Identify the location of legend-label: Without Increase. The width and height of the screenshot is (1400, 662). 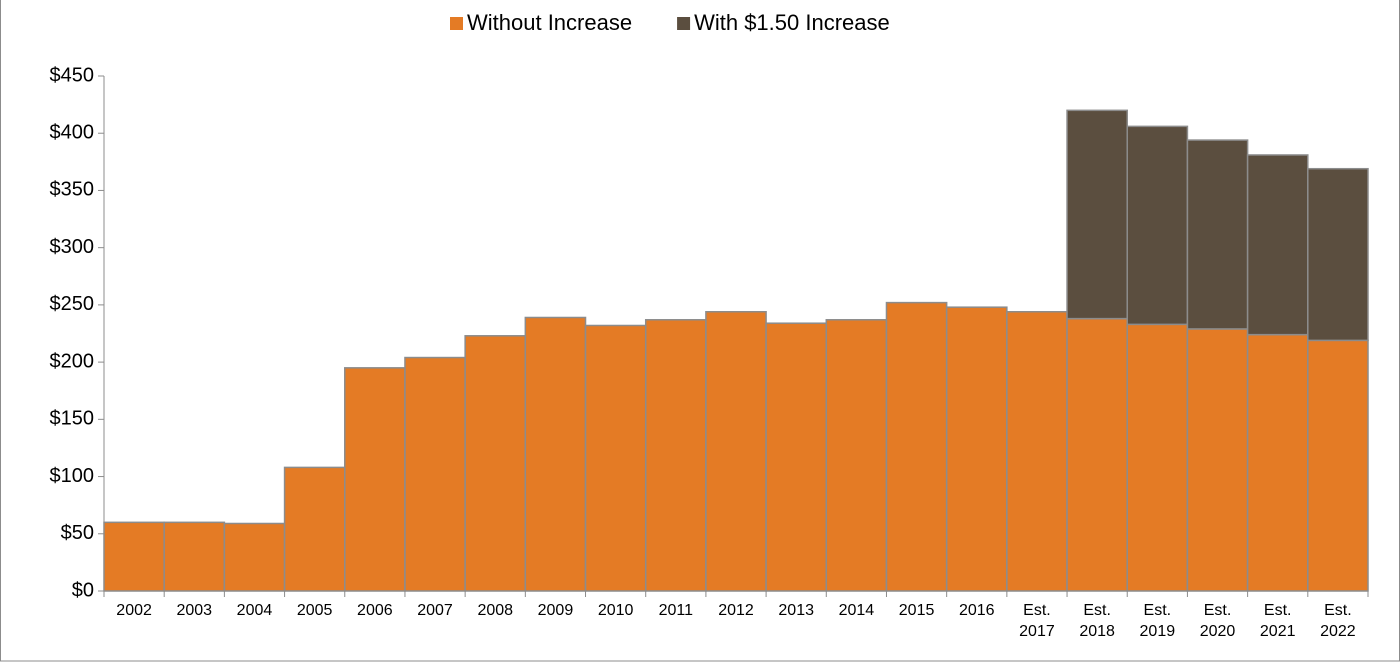
(549, 22).